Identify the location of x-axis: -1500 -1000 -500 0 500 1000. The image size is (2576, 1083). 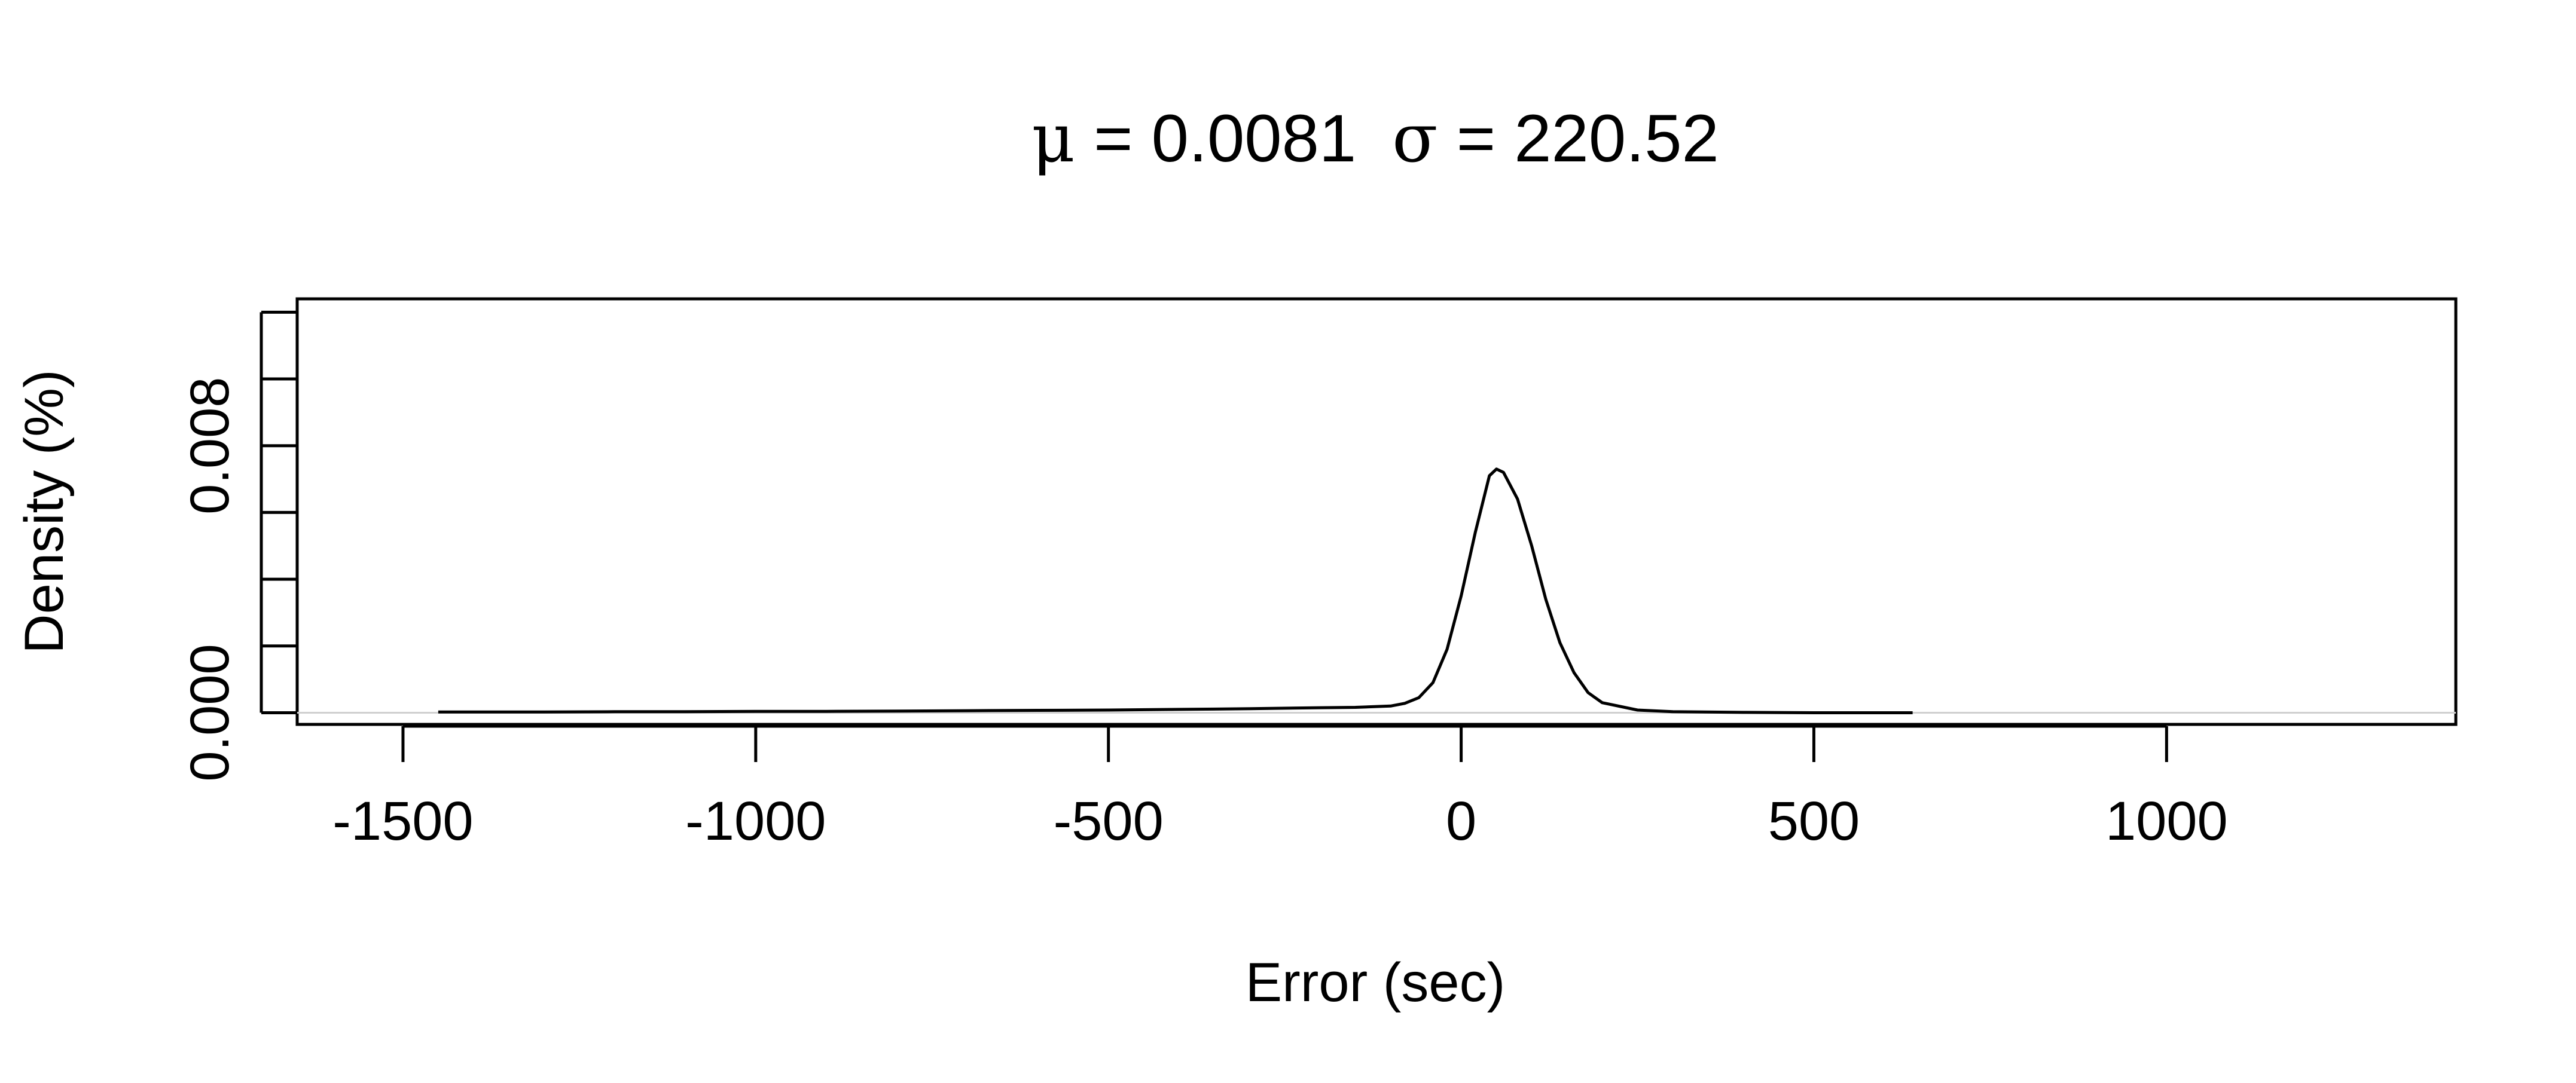
(1280, 788).